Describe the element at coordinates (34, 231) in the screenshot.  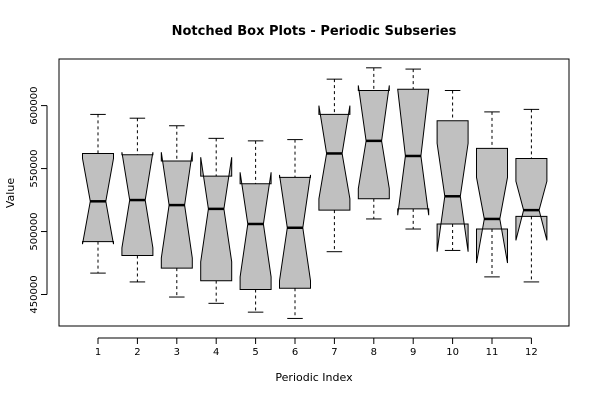
I see `y-tick-label: 500000` at that location.